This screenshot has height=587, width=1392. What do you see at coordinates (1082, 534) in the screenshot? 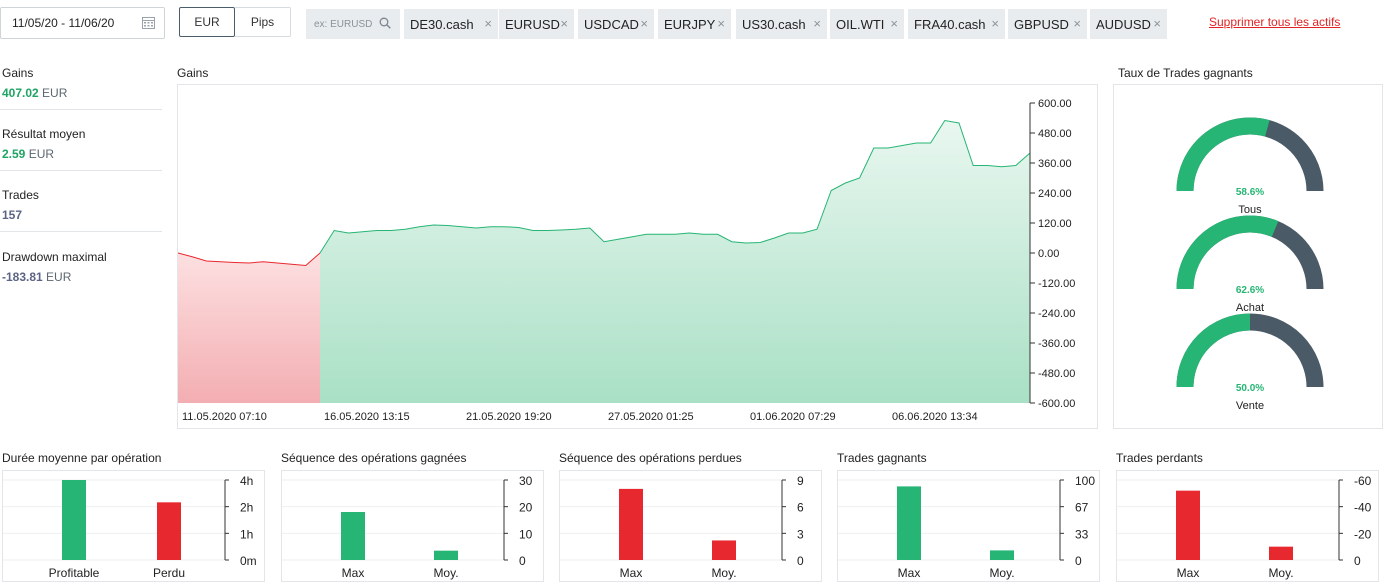
I see `y-tick-label: 33` at bounding box center [1082, 534].